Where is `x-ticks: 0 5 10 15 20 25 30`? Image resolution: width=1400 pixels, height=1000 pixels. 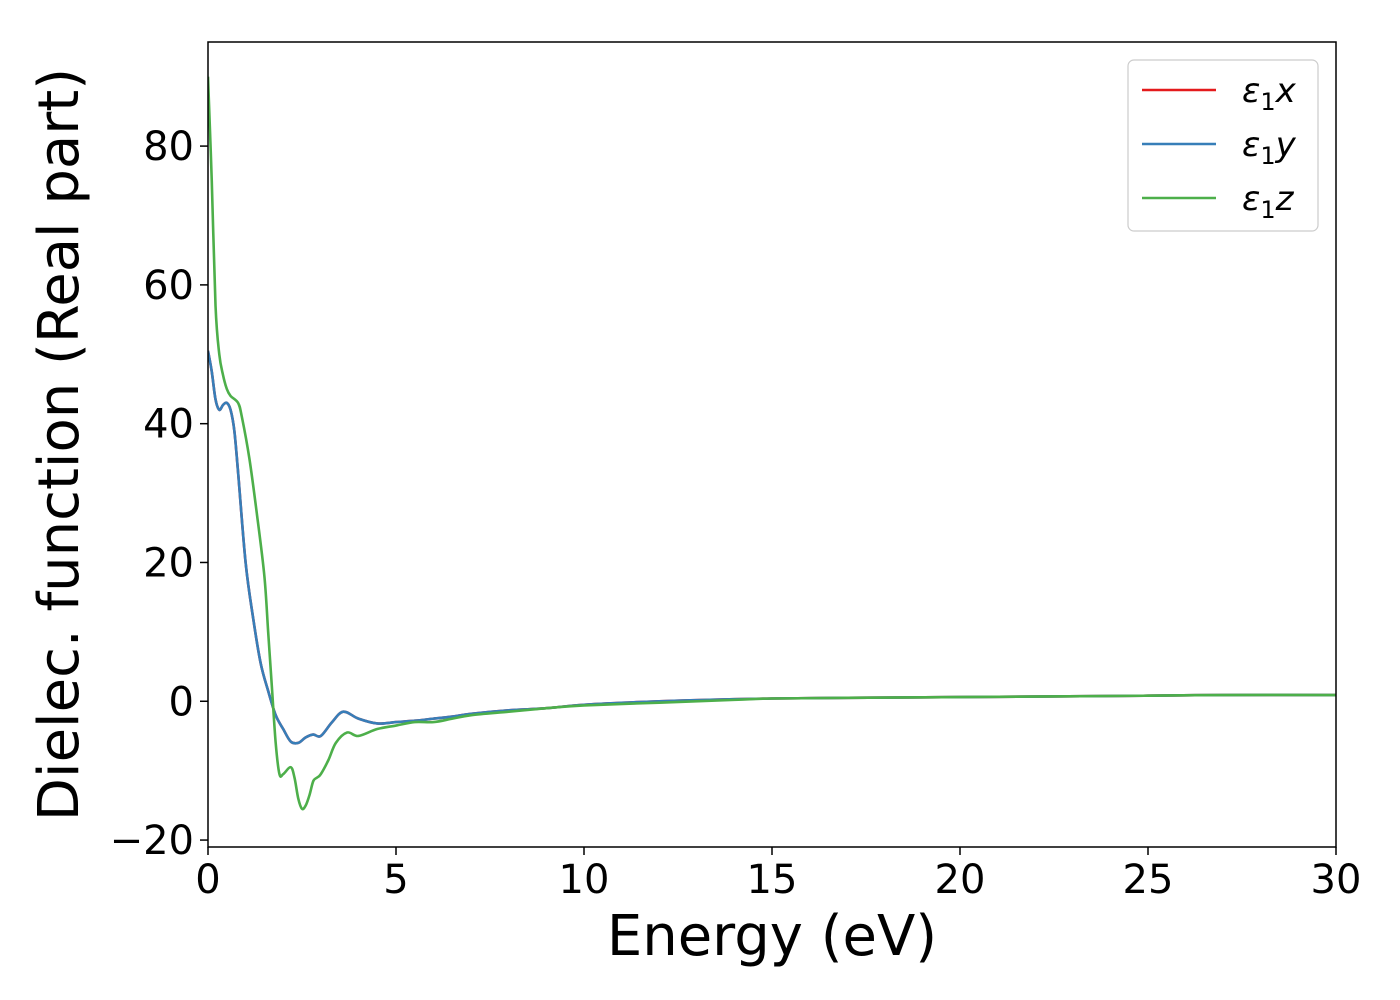
x-ticks: 0 5 10 15 20 25 30 is located at coordinates (778, 875).